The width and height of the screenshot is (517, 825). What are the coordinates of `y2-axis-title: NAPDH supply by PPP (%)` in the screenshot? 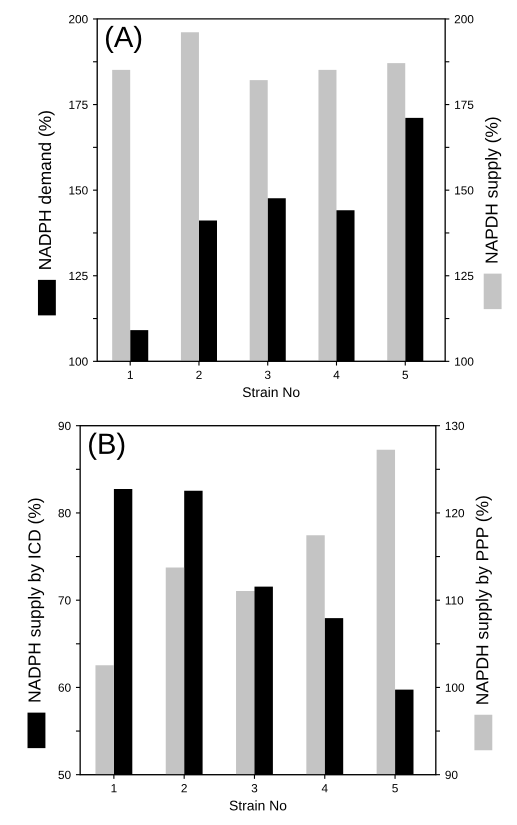 It's located at (484, 600).